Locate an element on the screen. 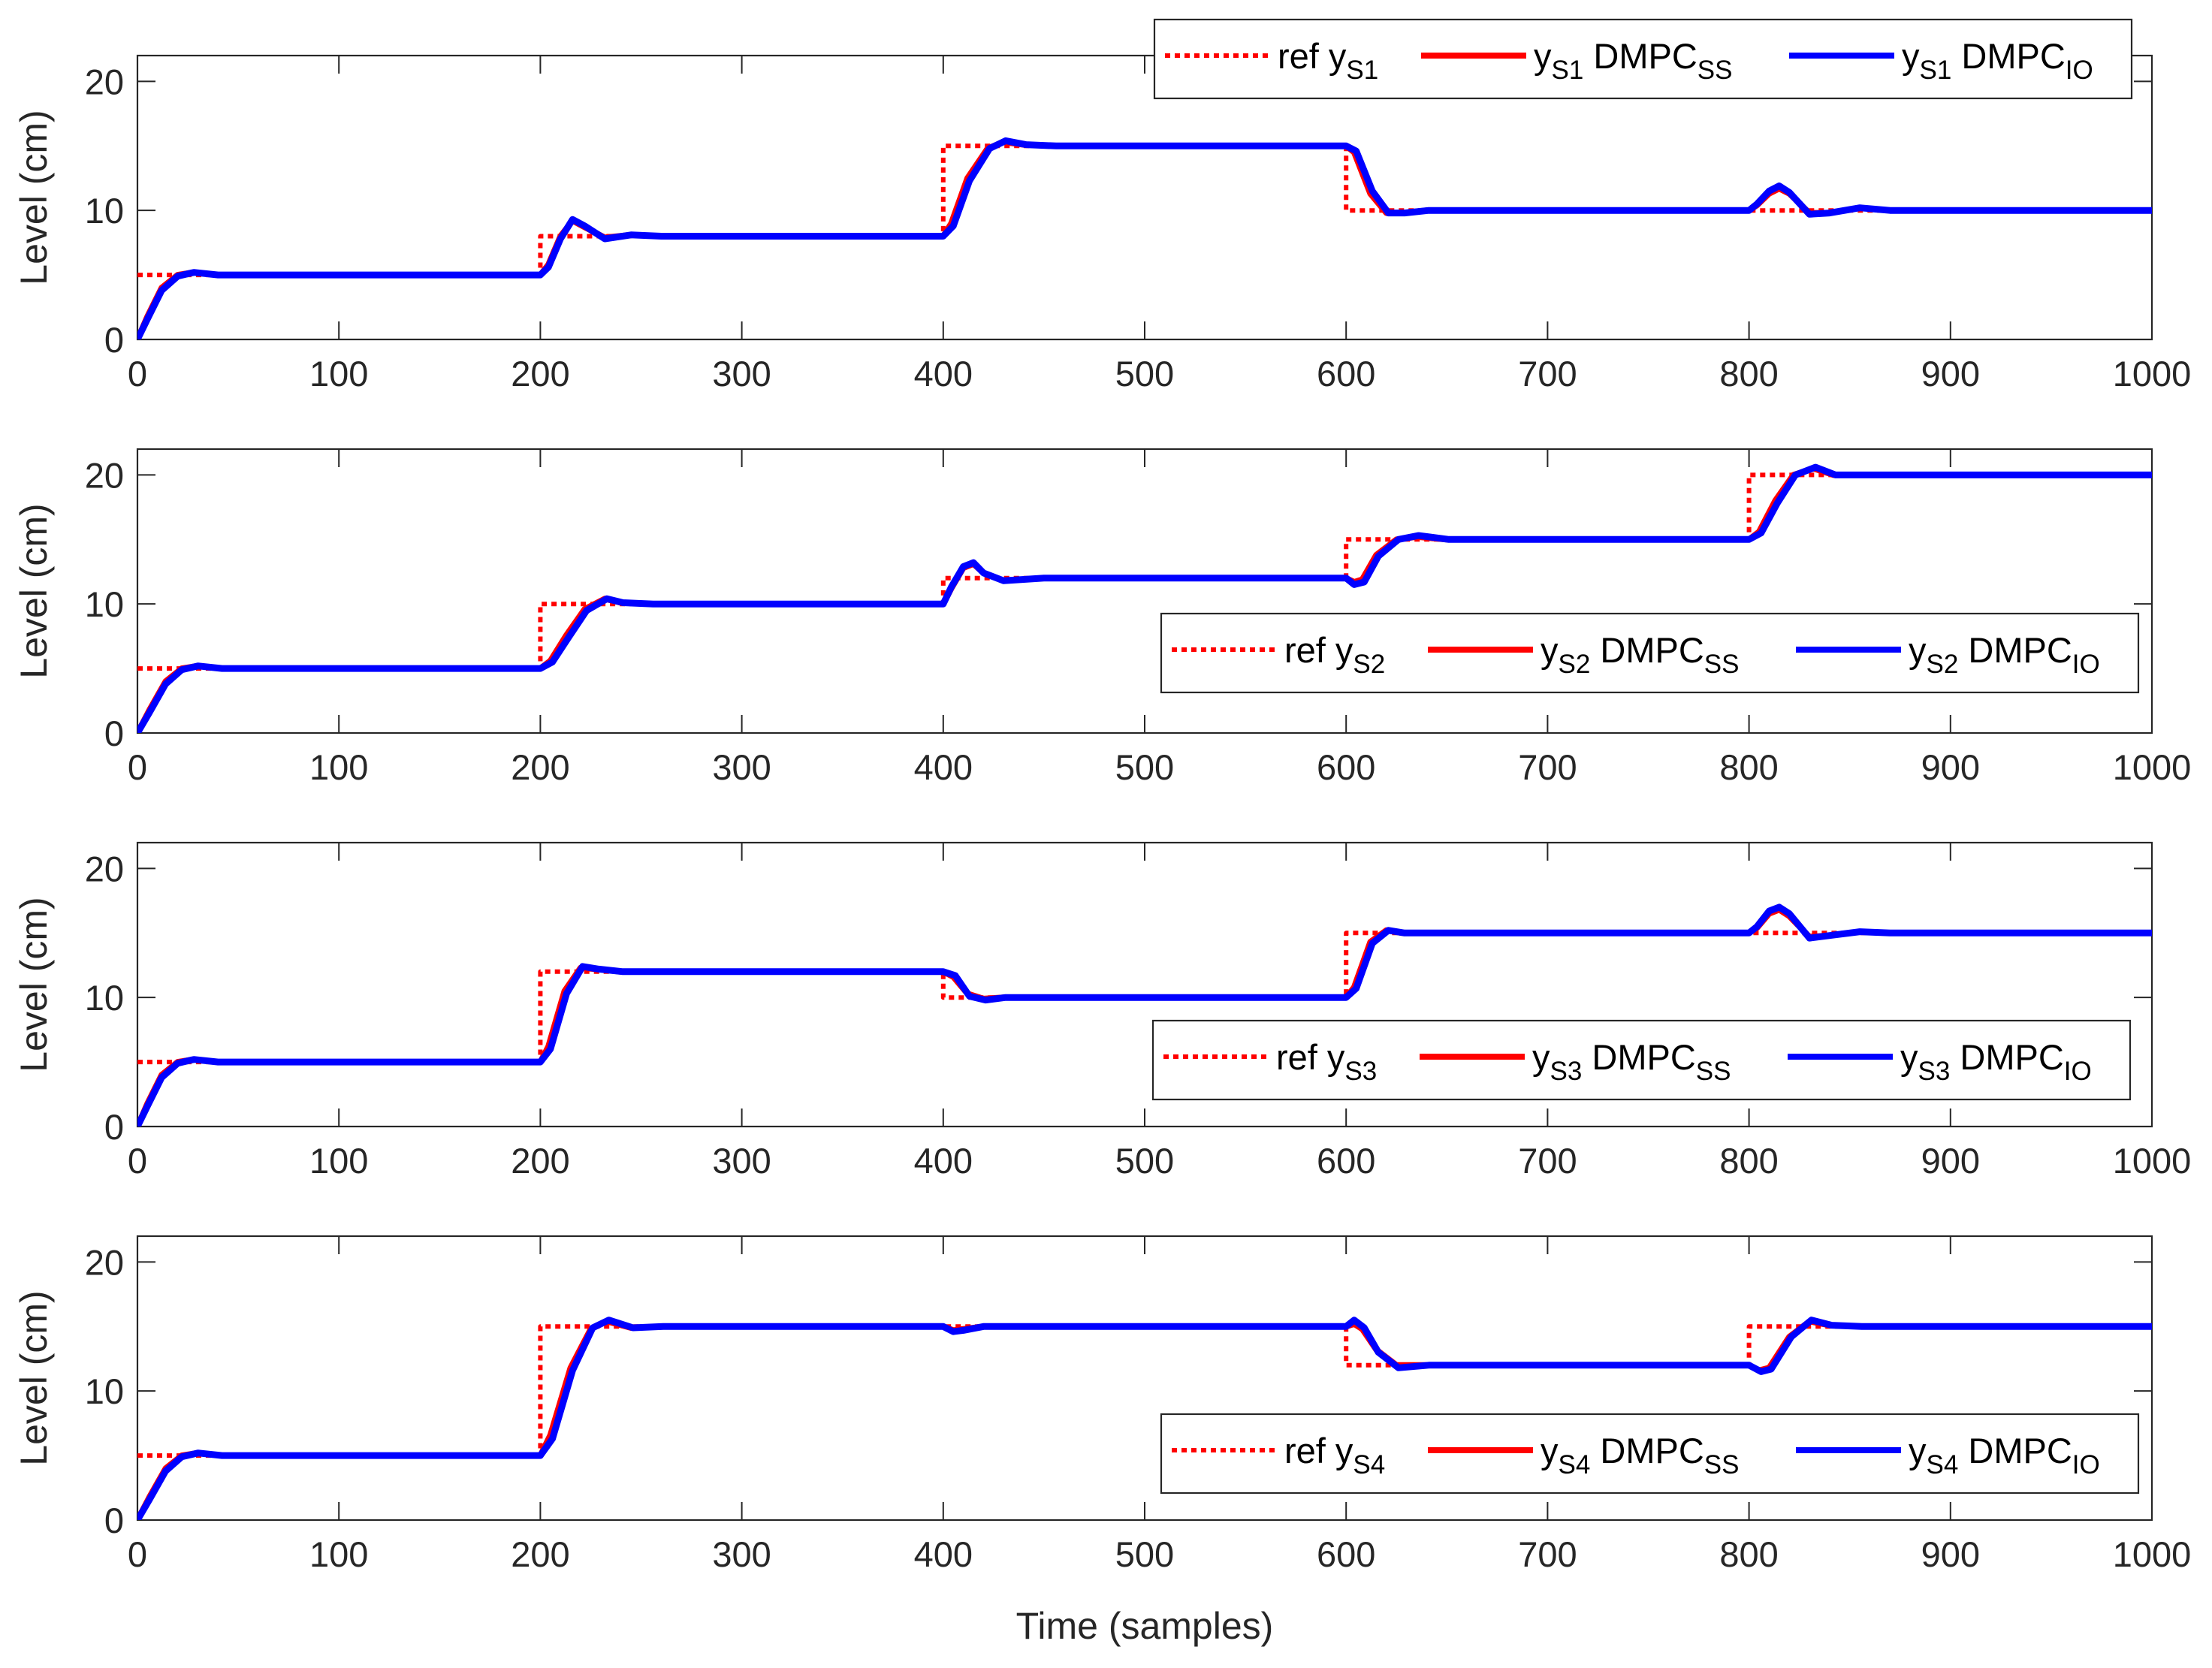 The height and width of the screenshot is (1668, 2212). series-line-yS3-DMPCIO is located at coordinates (1144, 1015).